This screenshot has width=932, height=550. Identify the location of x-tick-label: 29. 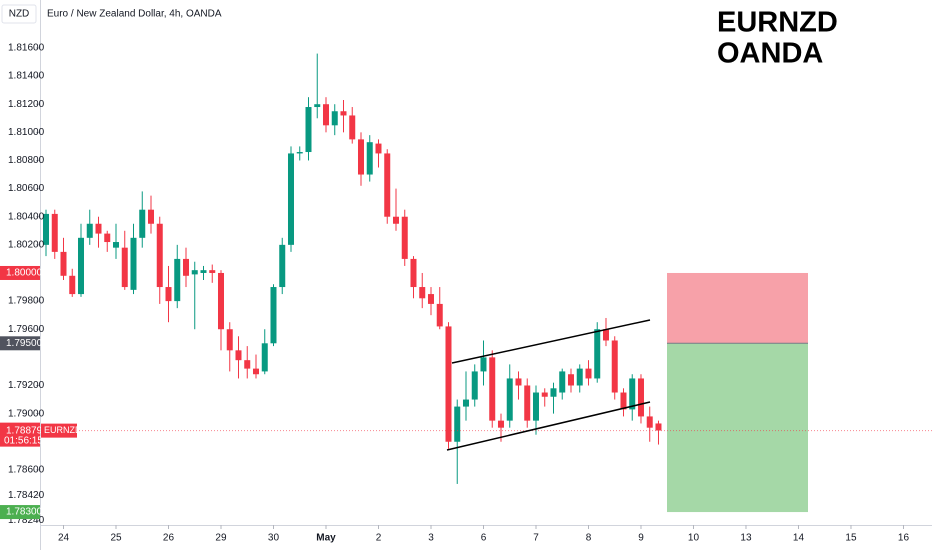
(221, 538).